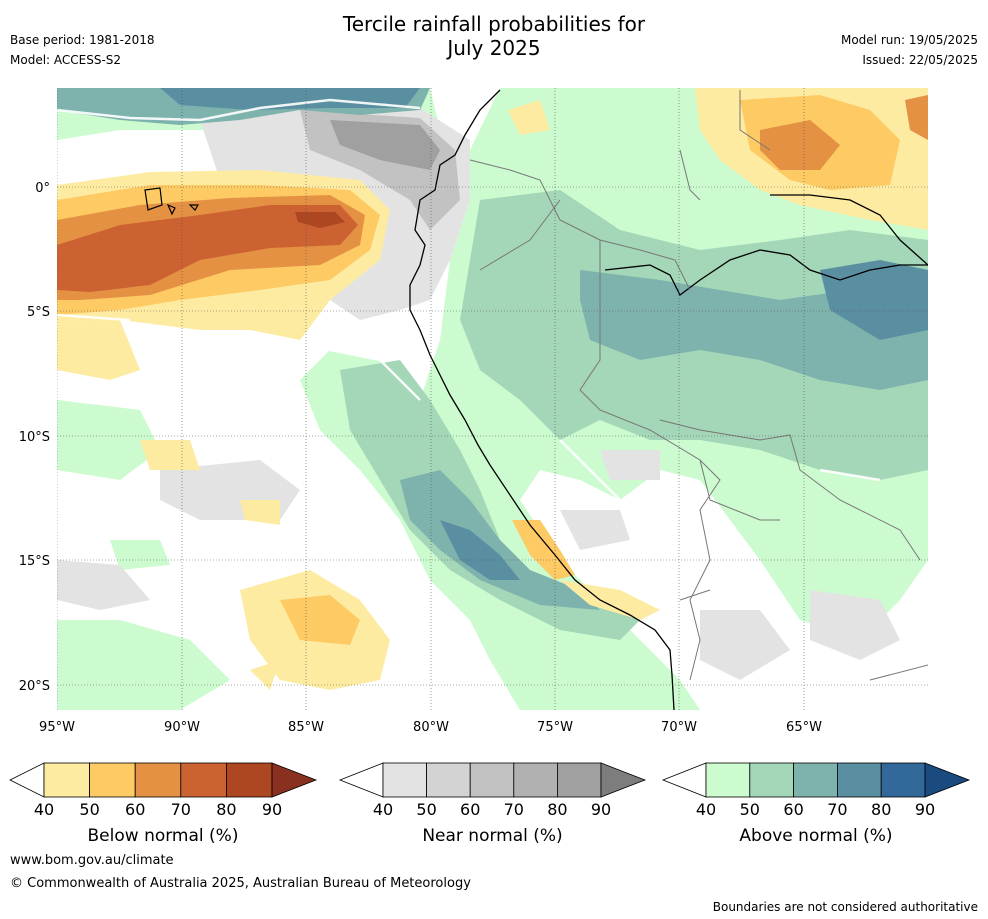  What do you see at coordinates (82, 40) in the screenshot?
I see `base-period: Base period: 1981-2018` at bounding box center [82, 40].